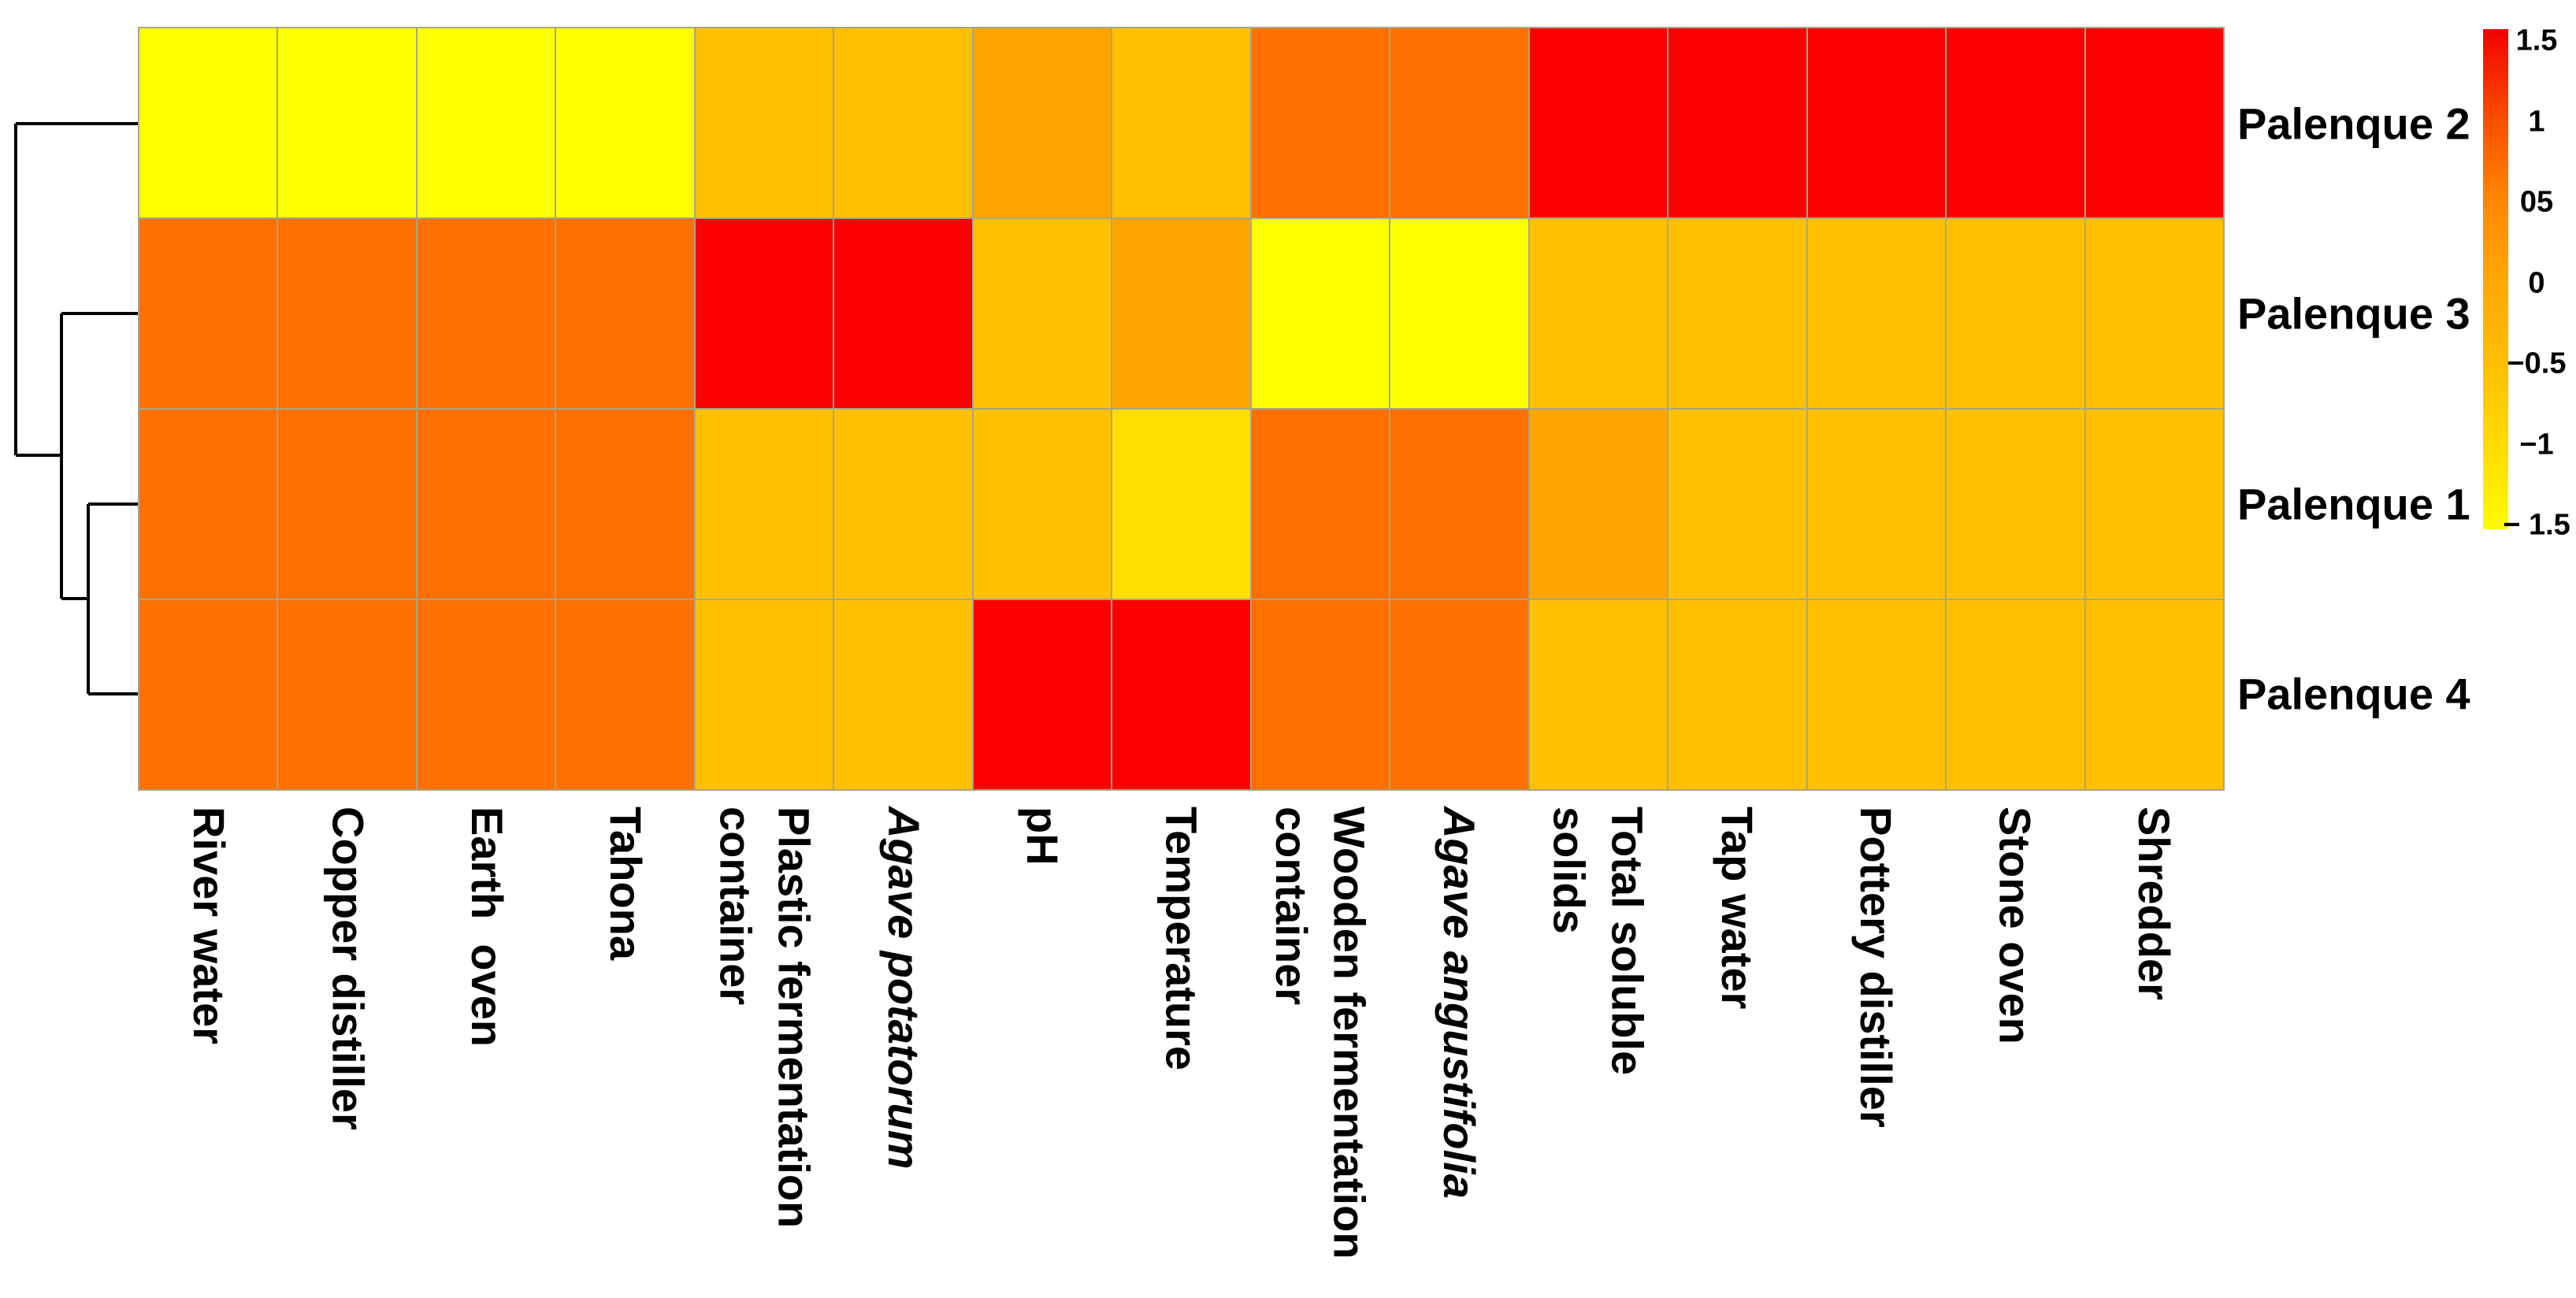 This screenshot has height=1298, width=2576. What do you see at coordinates (1320, 1033) in the screenshot?
I see `column-label: Wooden fermentation container` at bounding box center [1320, 1033].